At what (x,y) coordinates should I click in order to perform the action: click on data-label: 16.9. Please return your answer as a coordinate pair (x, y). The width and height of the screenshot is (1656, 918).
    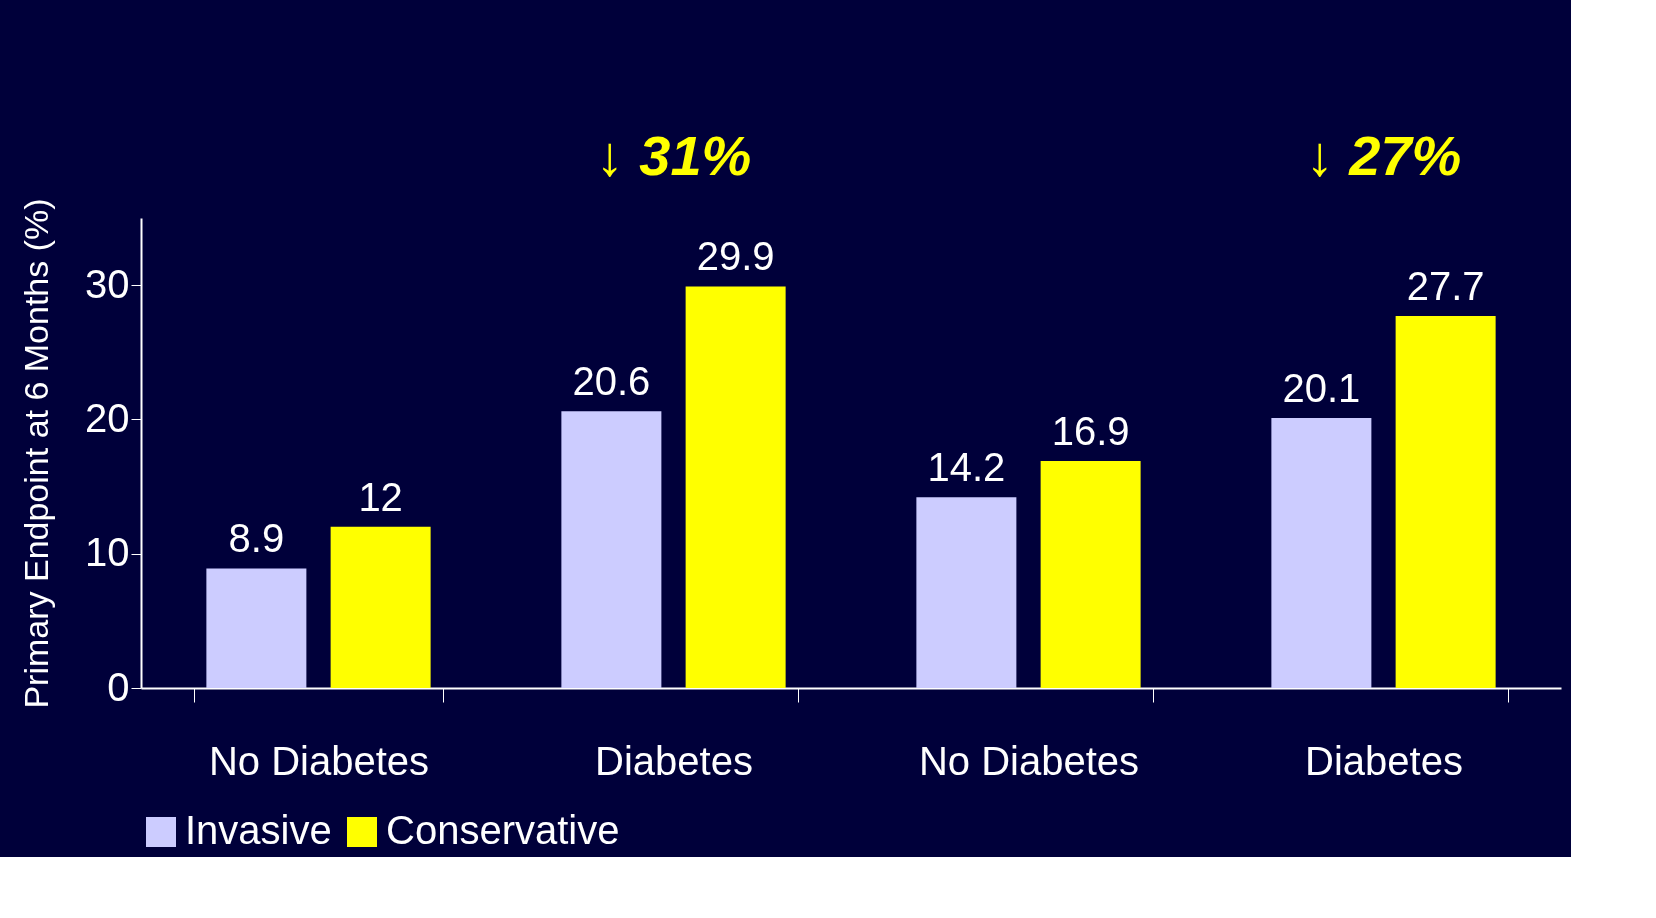
    Looking at the image, I should click on (1090, 431).